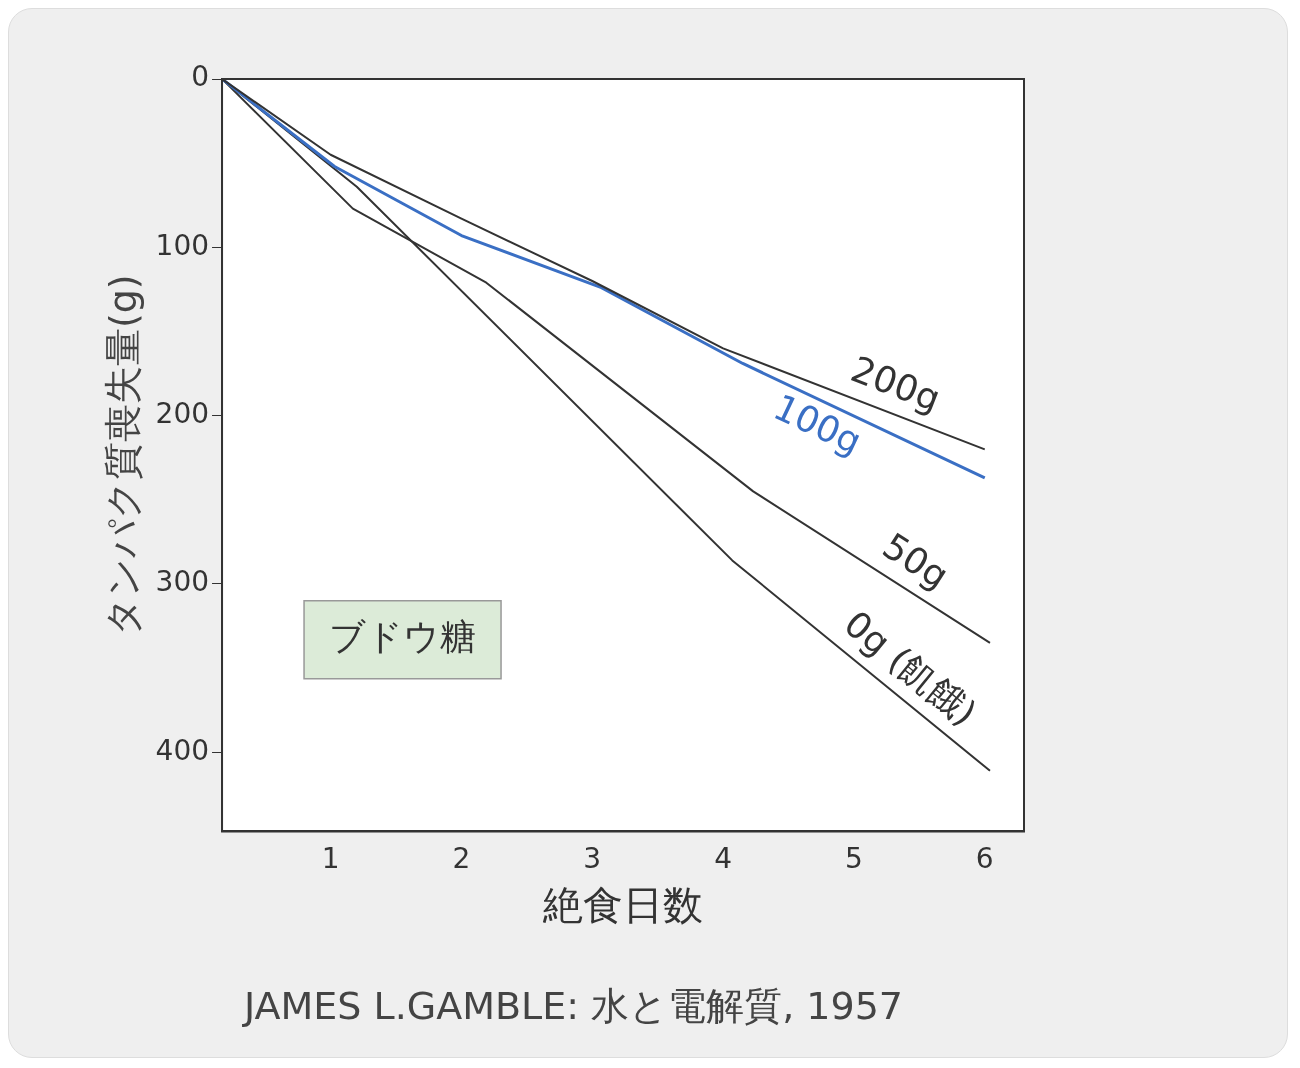 This screenshot has width=1300, height=1068. Describe the element at coordinates (403, 637) in the screenshot. I see `annotation: ブドウ糖` at that location.